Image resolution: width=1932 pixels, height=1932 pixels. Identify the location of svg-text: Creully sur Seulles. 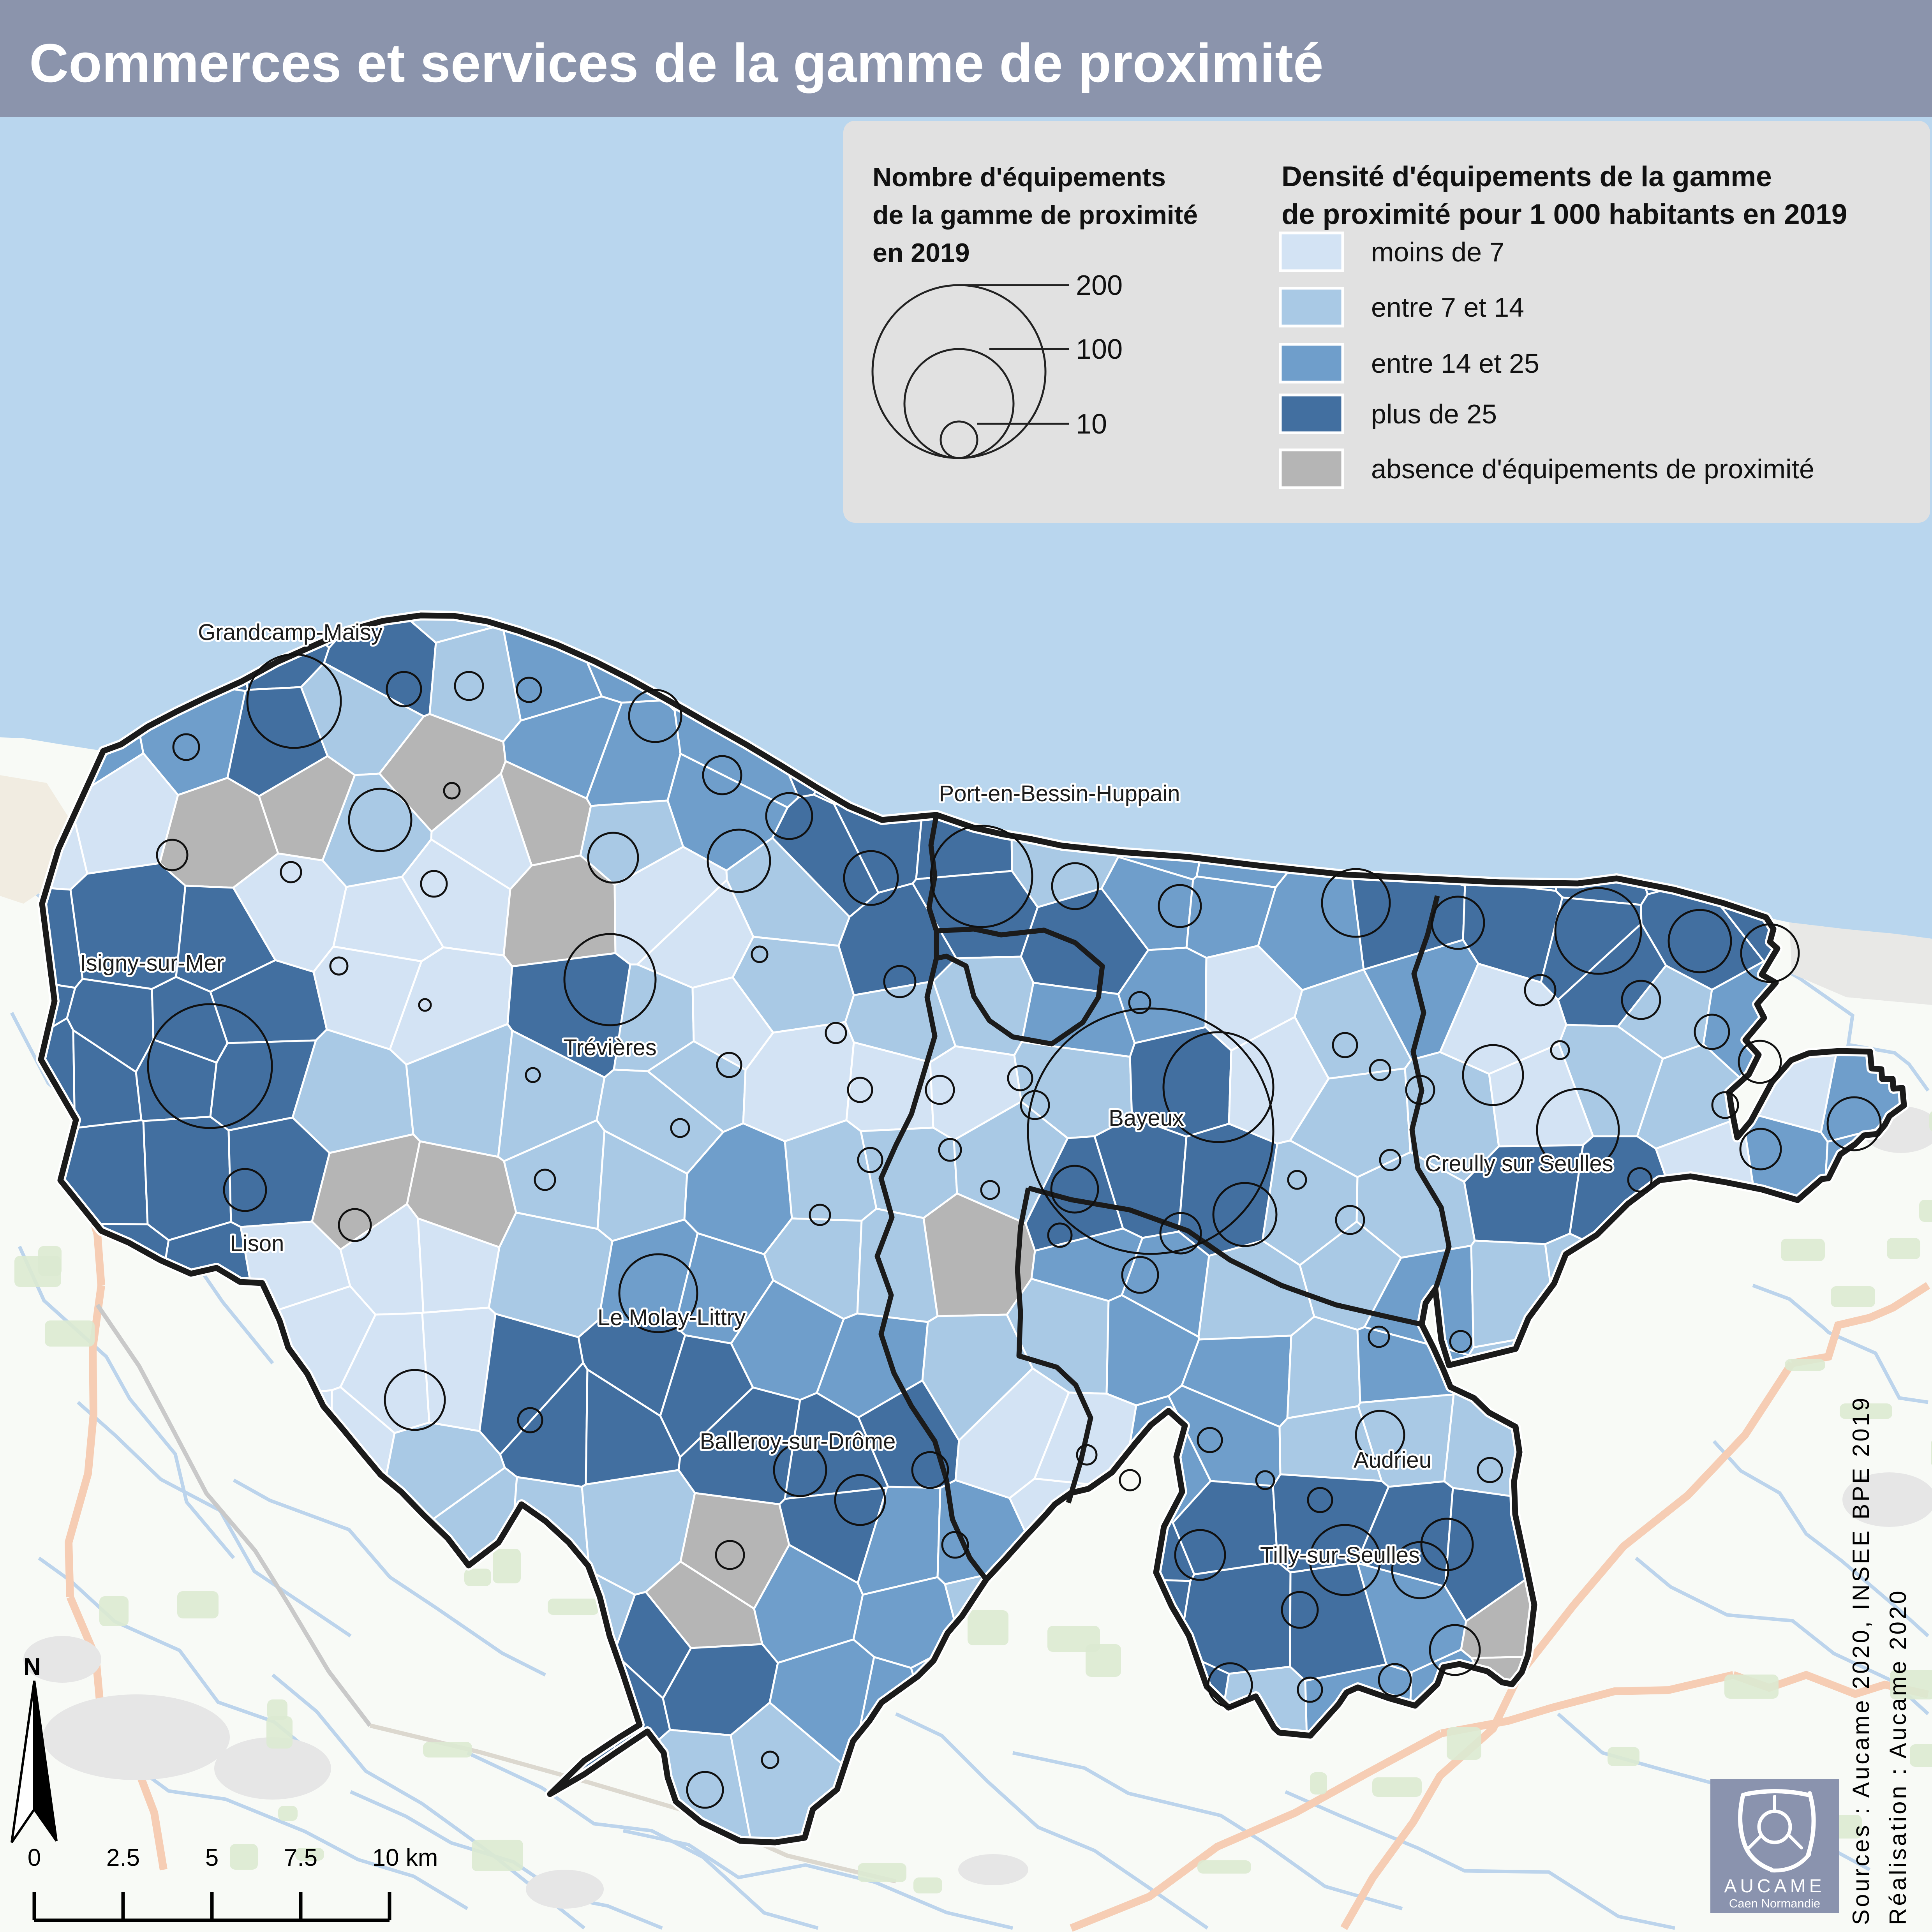
(1519, 1163).